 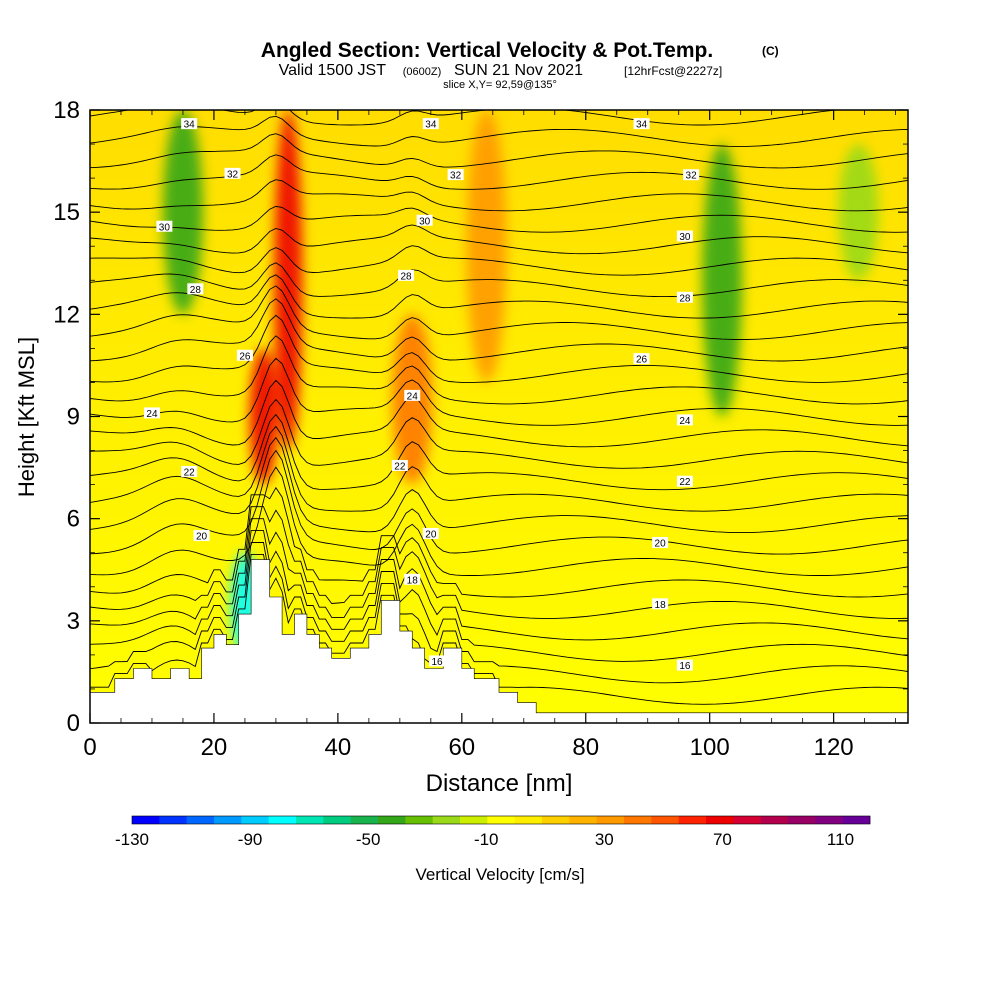 I want to click on y-axis-label: Height [Kft MSL], so click(x=26, y=417).